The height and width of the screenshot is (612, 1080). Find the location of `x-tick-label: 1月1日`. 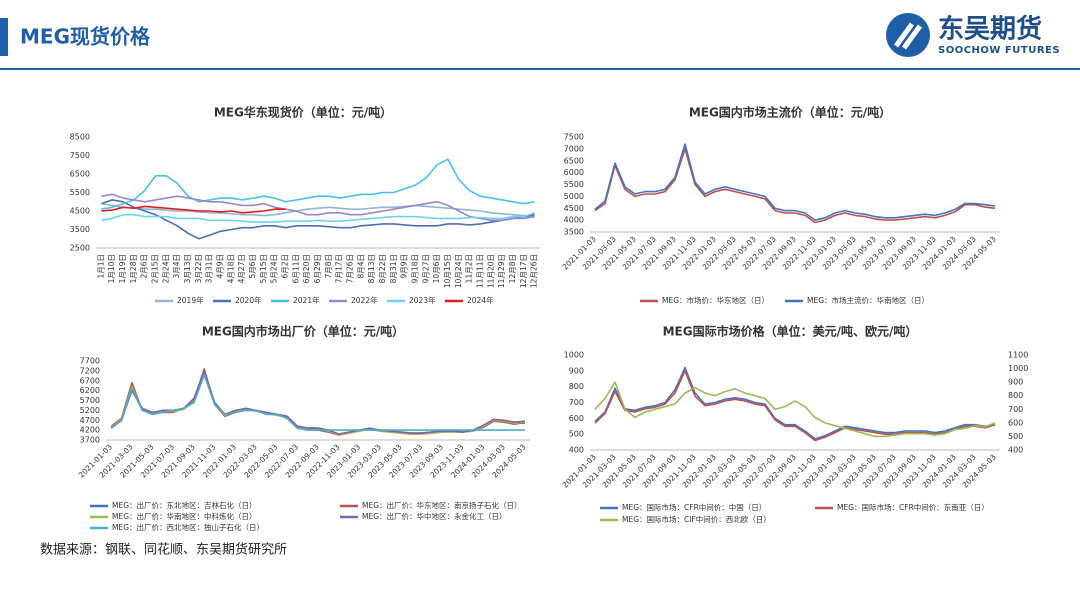

x-tick-label: 1月1日 is located at coordinates (100, 266).